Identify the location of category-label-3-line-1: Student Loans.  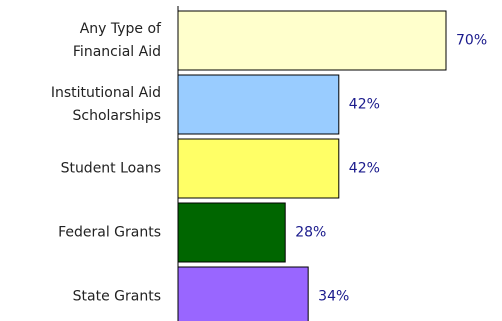
(111, 169).